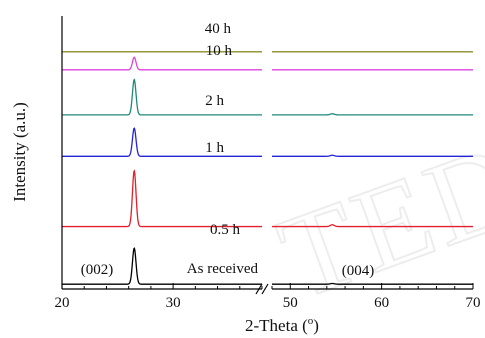  What do you see at coordinates (372, 114) in the screenshot?
I see `series-line-3-seg1` at bounding box center [372, 114].